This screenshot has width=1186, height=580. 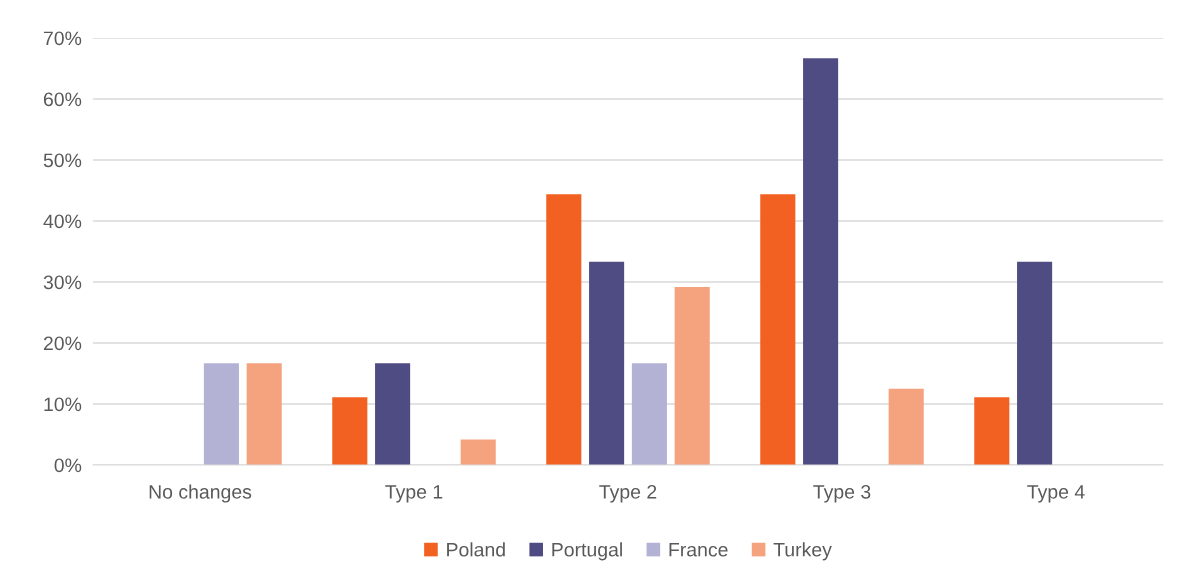 I want to click on x-tick-label: Type 3, so click(x=842, y=493).